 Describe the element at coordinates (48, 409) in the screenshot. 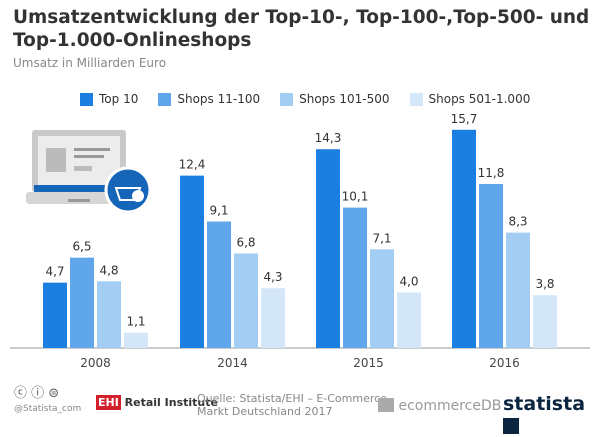

I see `statista-handle: @Statista_com` at that location.